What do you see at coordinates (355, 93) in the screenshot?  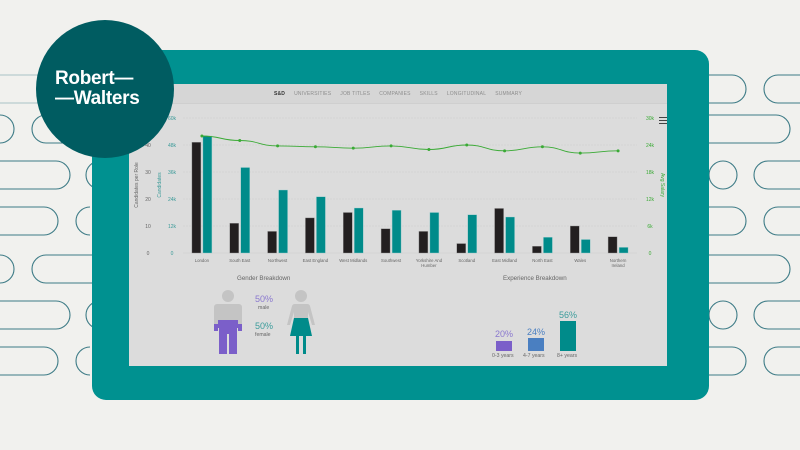 I see `tab-job-titles: JOB TITLES` at bounding box center [355, 93].